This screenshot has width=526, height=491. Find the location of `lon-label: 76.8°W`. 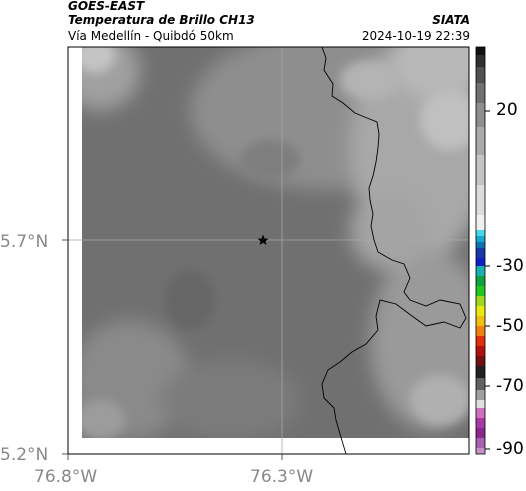

lon-label: 76.8°W is located at coordinates (66, 477).